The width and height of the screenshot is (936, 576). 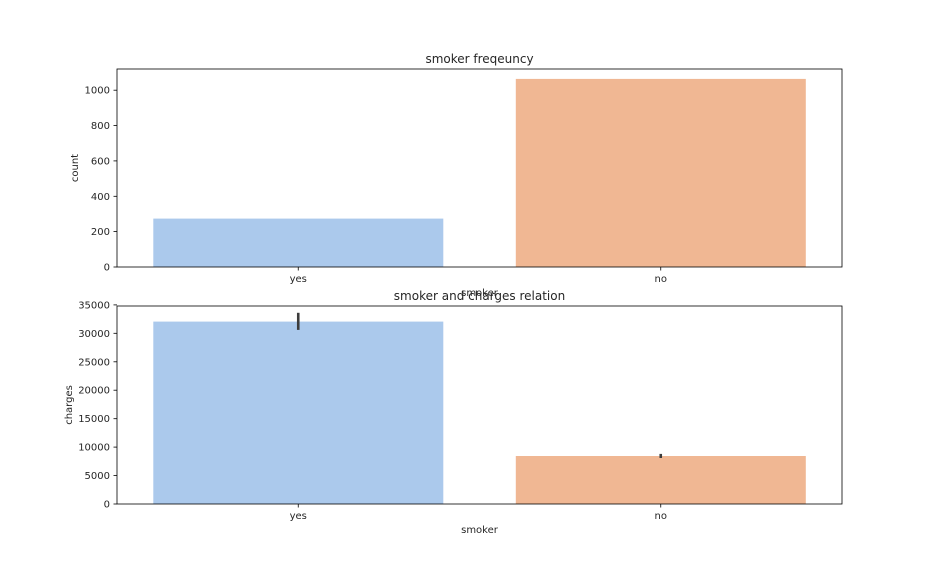 What do you see at coordinates (97, 476) in the screenshot?
I see `y-tick-label: 5000` at bounding box center [97, 476].